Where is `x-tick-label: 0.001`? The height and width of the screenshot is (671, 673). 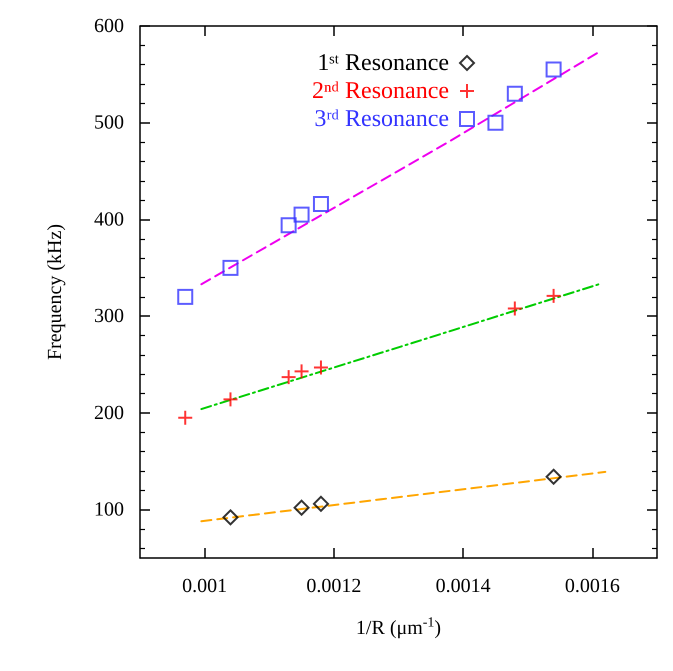
x-tick-label: 0.001 is located at coordinates (205, 586).